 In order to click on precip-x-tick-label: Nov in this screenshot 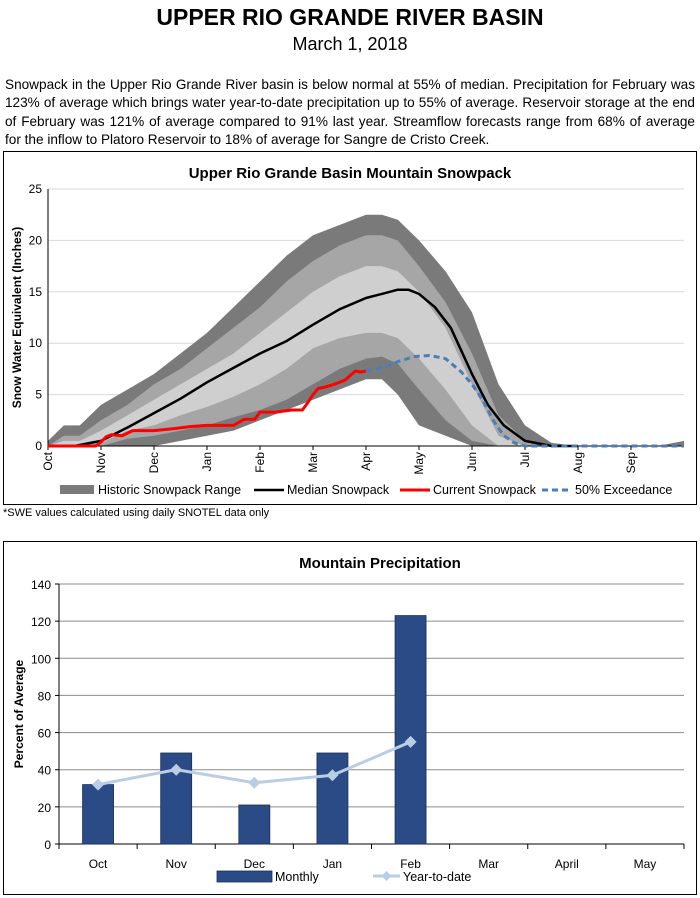, I will do `click(176, 864)`.